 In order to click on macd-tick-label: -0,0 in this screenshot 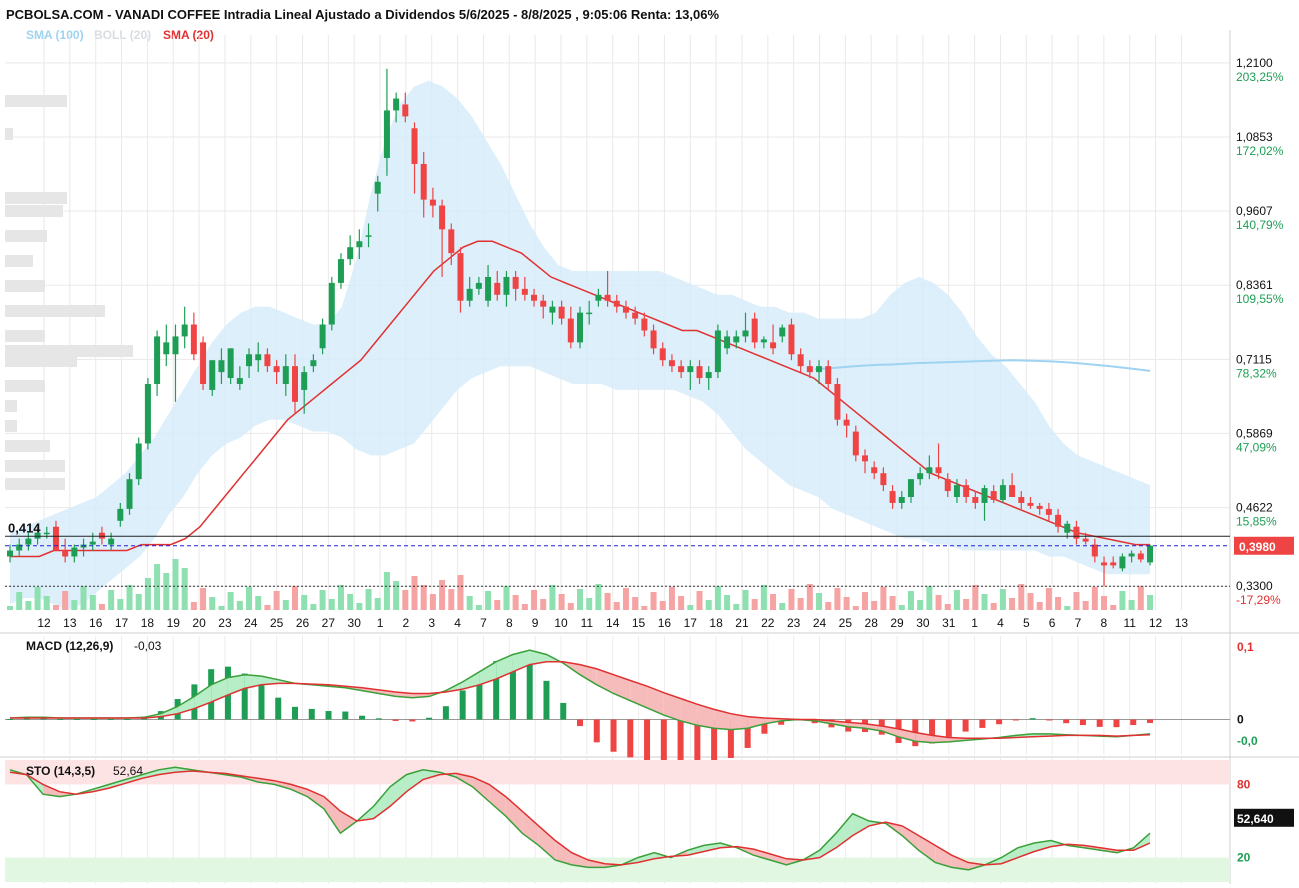, I will do `click(1247, 741)`.